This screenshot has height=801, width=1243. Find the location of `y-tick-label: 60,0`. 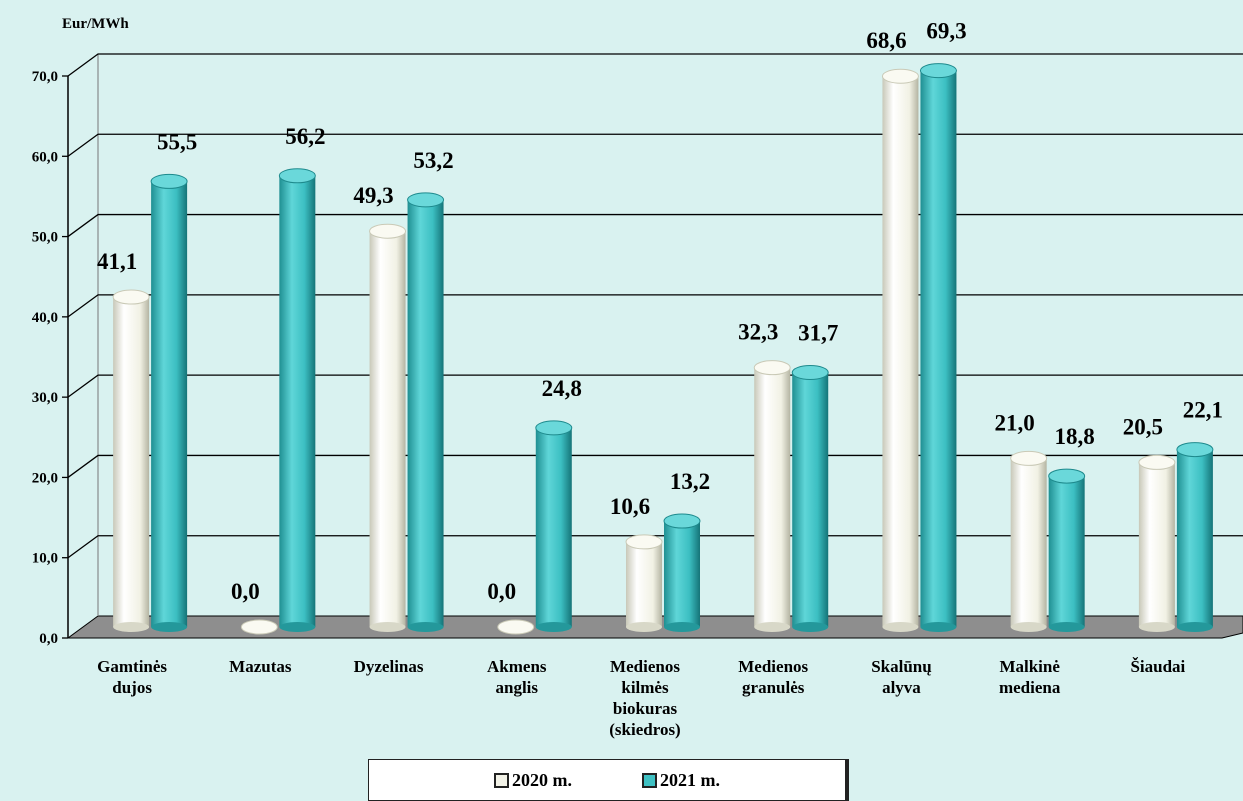

y-tick-label: 60,0 is located at coordinates (45, 157).